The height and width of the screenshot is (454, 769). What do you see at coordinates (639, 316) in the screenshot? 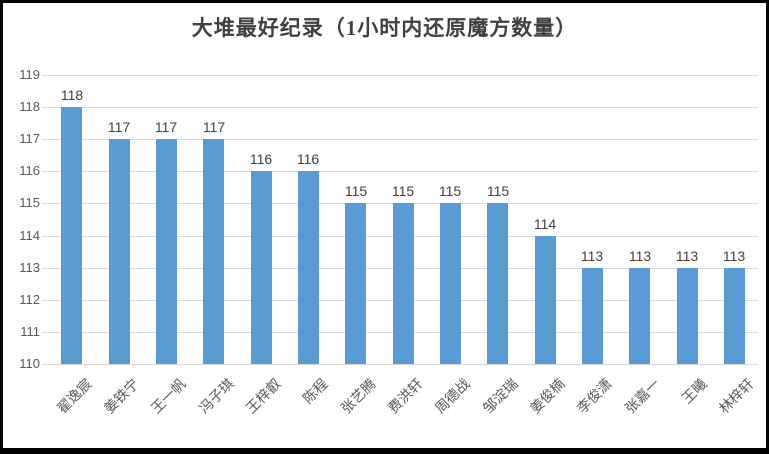
I see `bar-张嘉一` at bounding box center [639, 316].